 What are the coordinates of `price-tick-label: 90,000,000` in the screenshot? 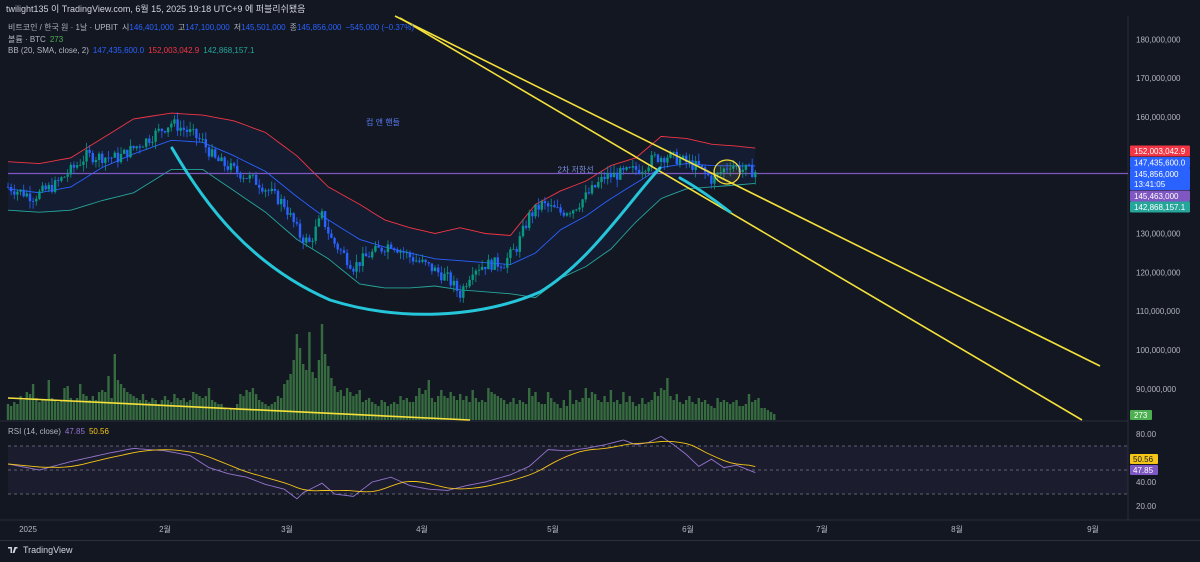 It's located at (1156, 389).